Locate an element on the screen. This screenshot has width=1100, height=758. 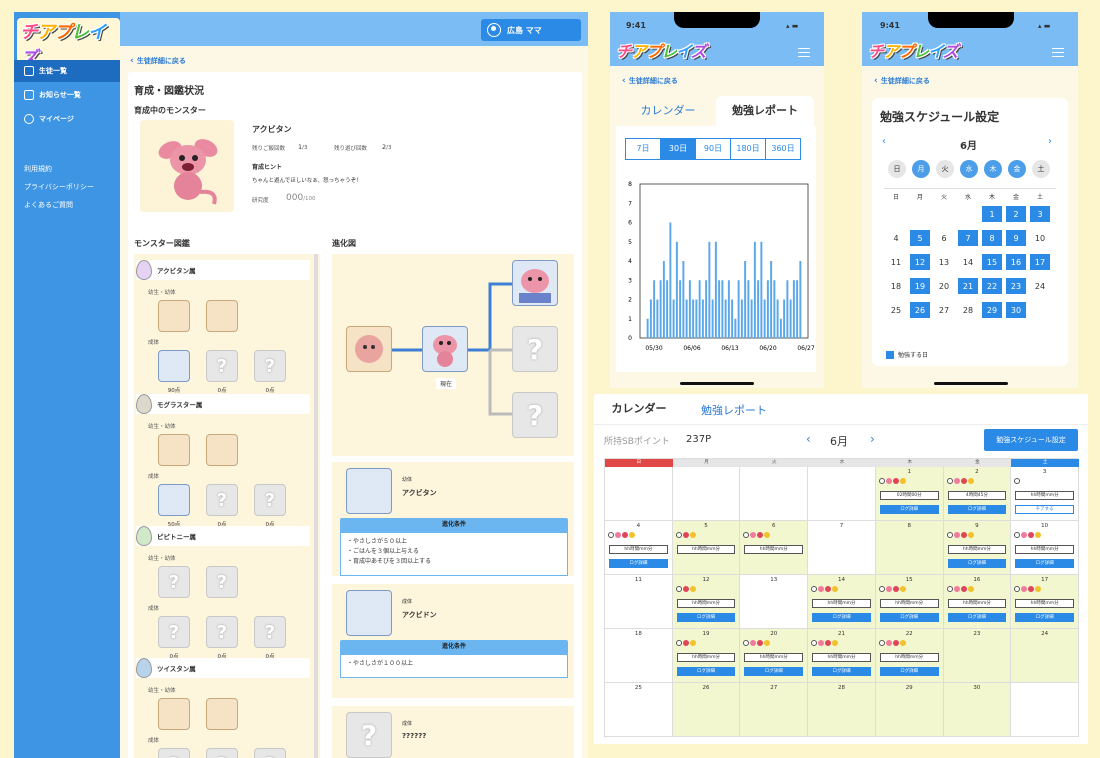
calendar-cell: 7 is located at coordinates (842, 548).